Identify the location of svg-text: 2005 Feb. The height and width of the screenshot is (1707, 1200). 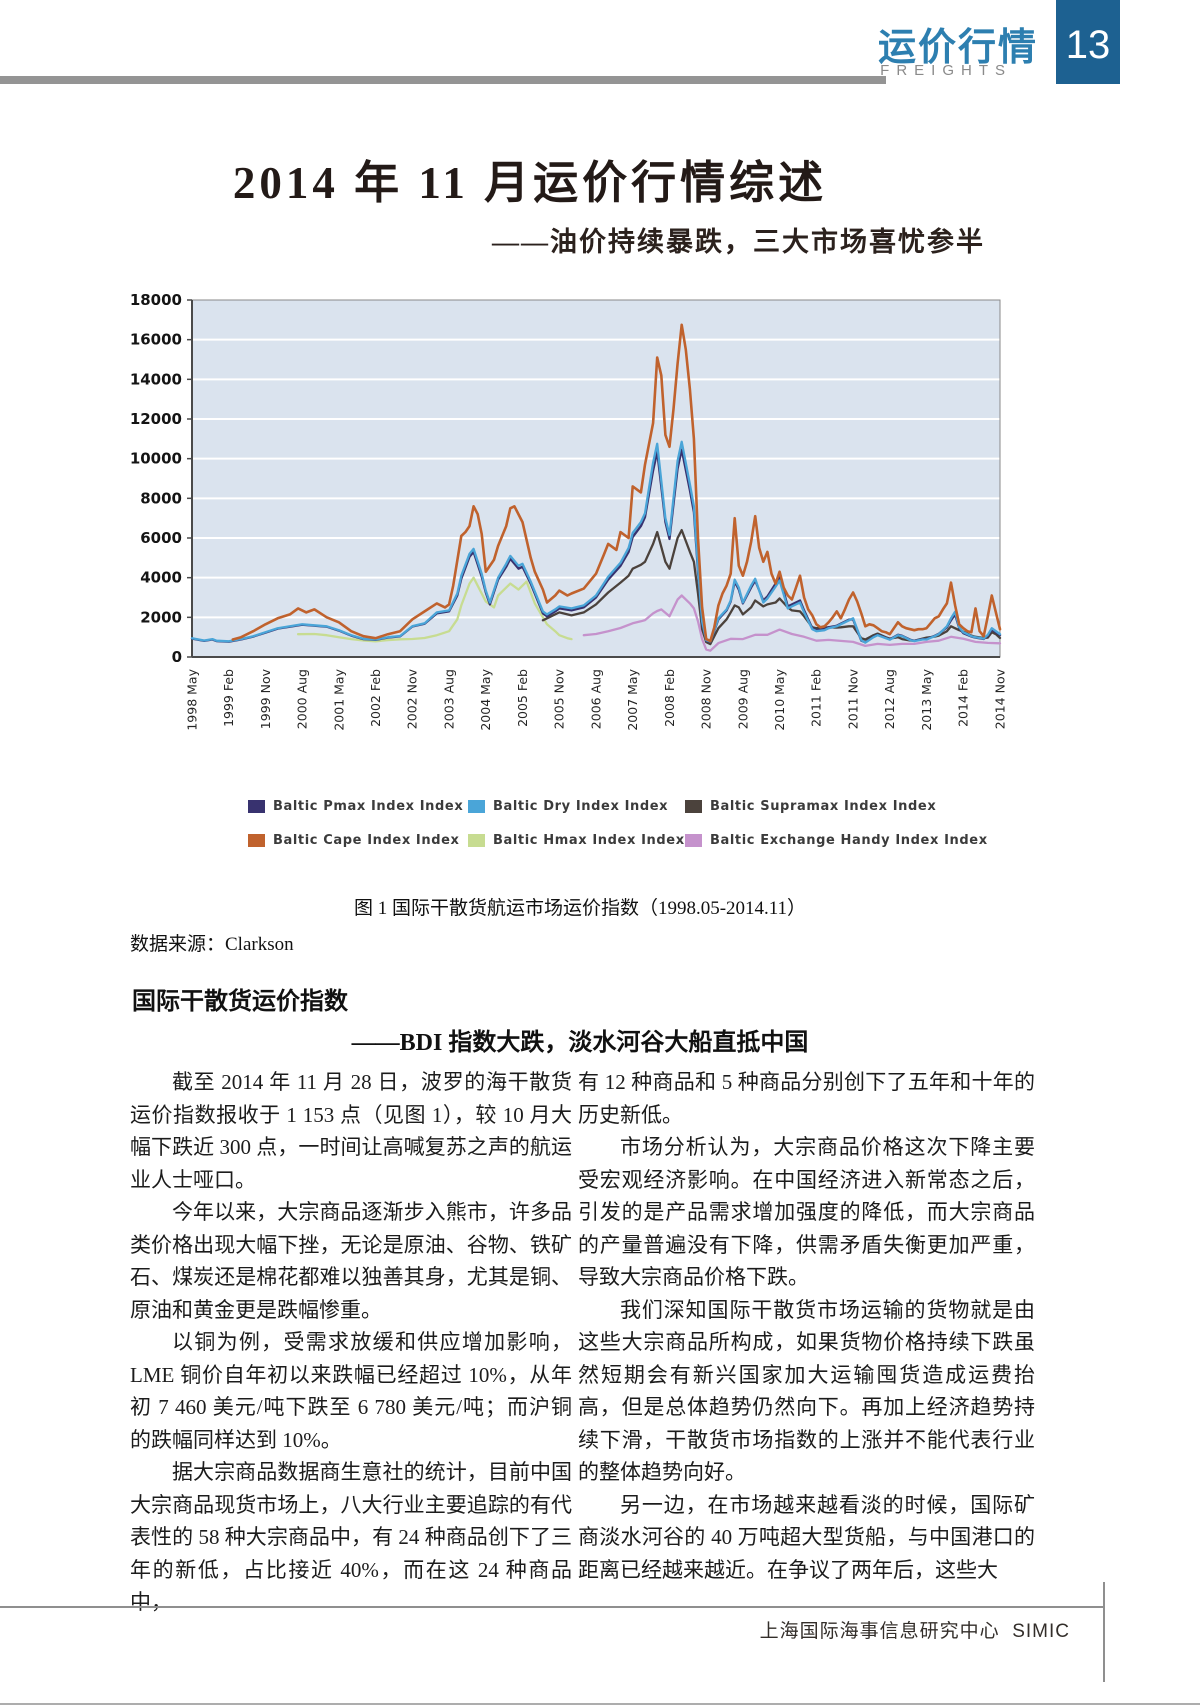
(522, 698).